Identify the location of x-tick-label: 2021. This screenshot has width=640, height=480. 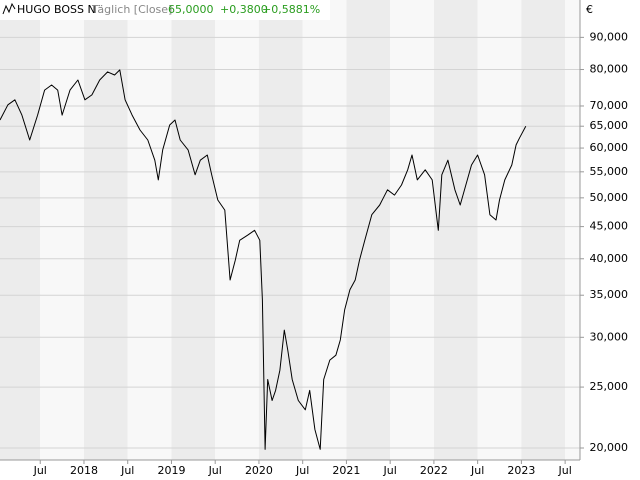
(346, 470).